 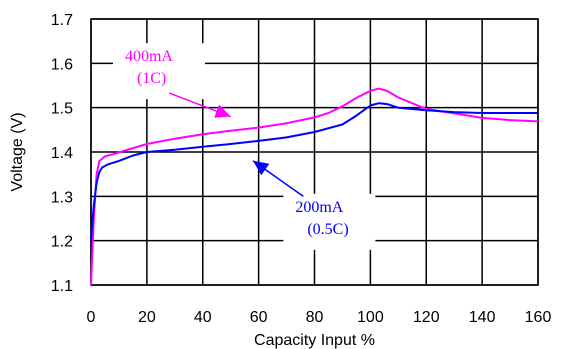 I want to click on x-tick-label: 160, so click(x=538, y=317).